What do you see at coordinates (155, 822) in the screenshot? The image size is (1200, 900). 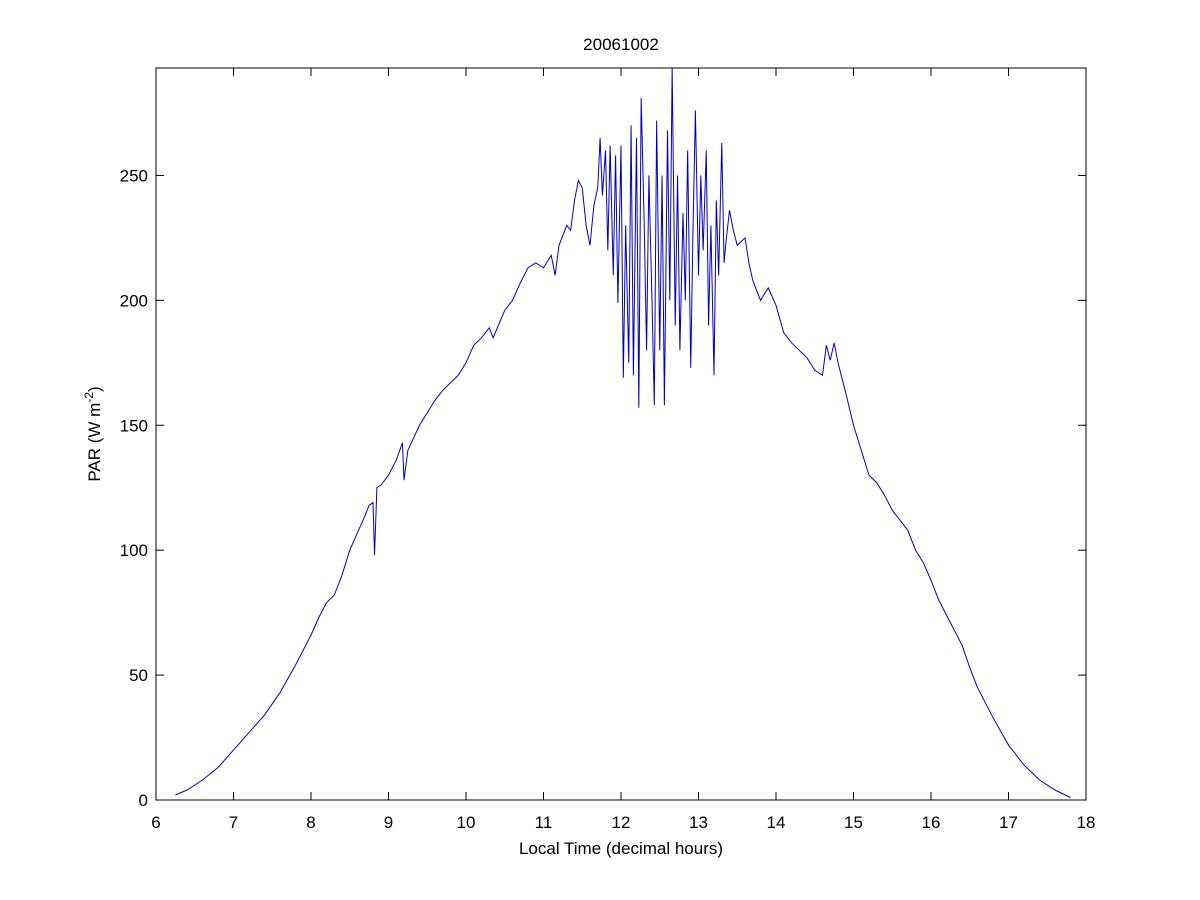 I see `x-tick-label: 6` at bounding box center [155, 822].